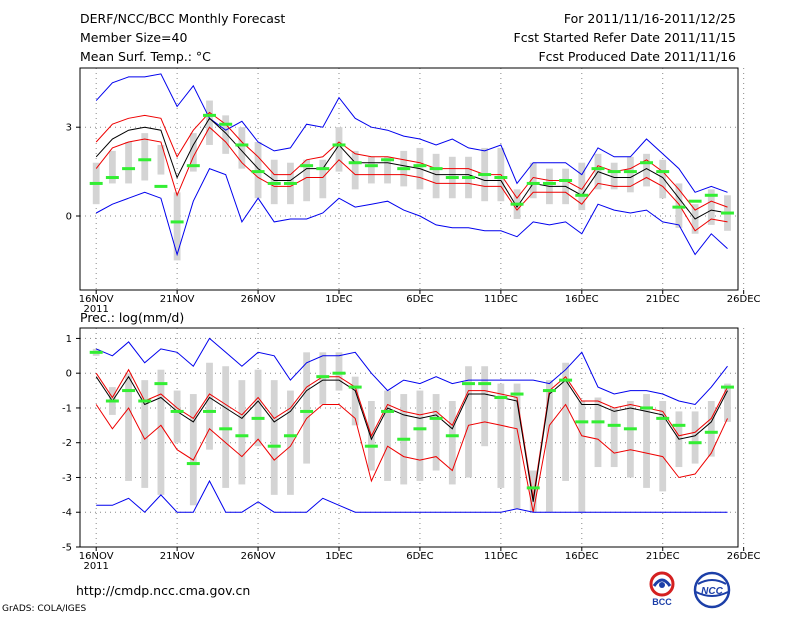  I want to click on ncc-logo-text: NCC, so click(712, 591).